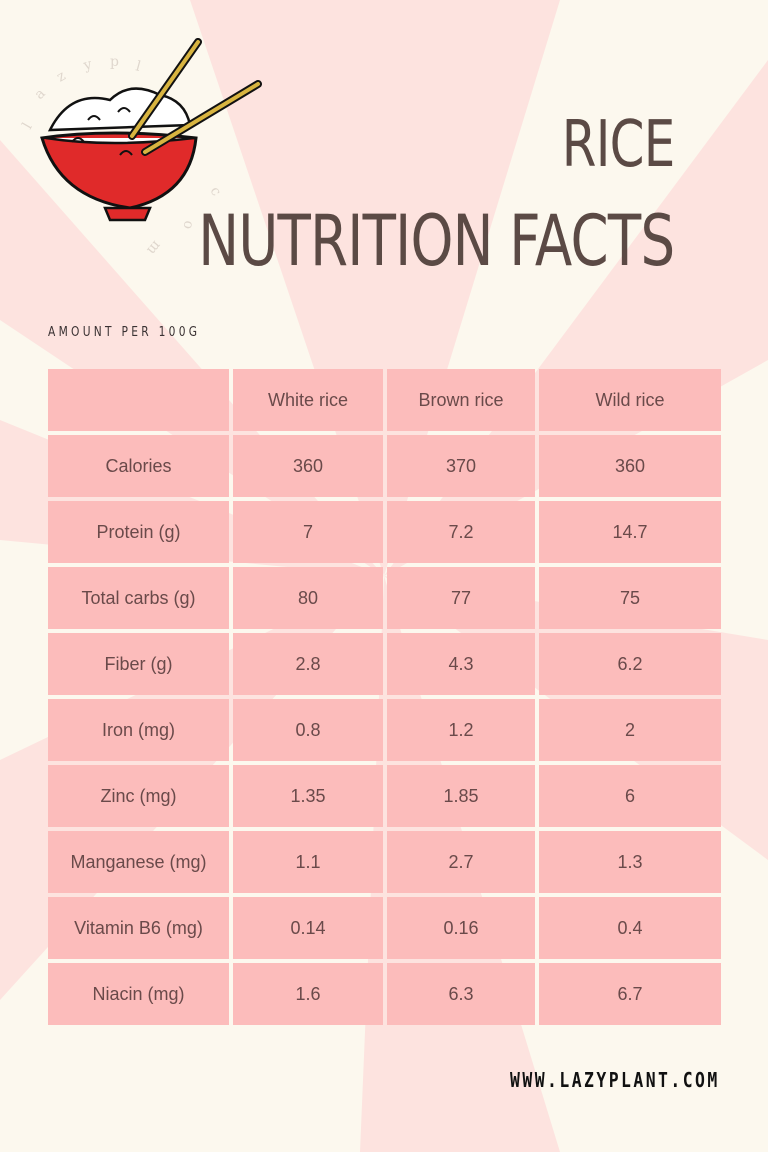 The width and height of the screenshot is (768, 1152). I want to click on row-label: Calories, so click(138, 466).